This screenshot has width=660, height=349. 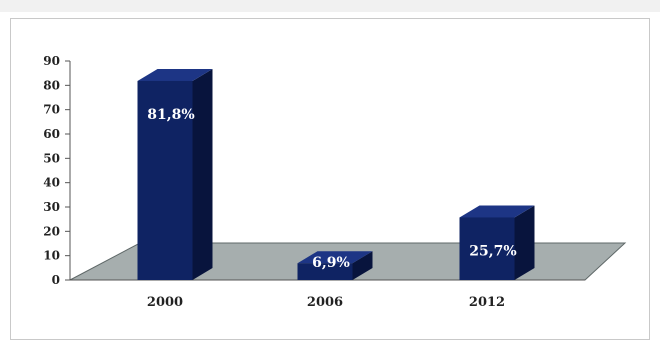 I want to click on y-tick-label: 40, so click(x=51, y=183).